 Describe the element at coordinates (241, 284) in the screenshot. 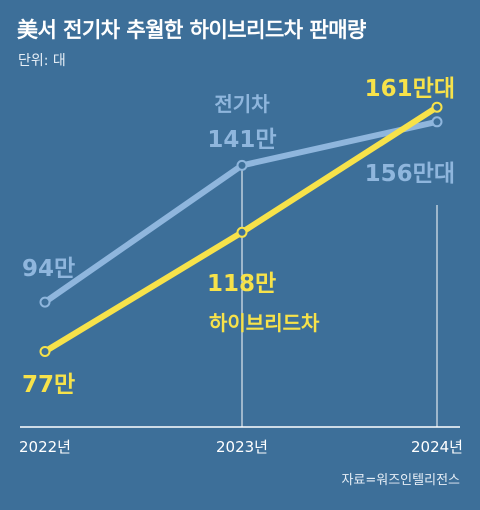

I see `data-label-hybrid-2023: 118만` at that location.